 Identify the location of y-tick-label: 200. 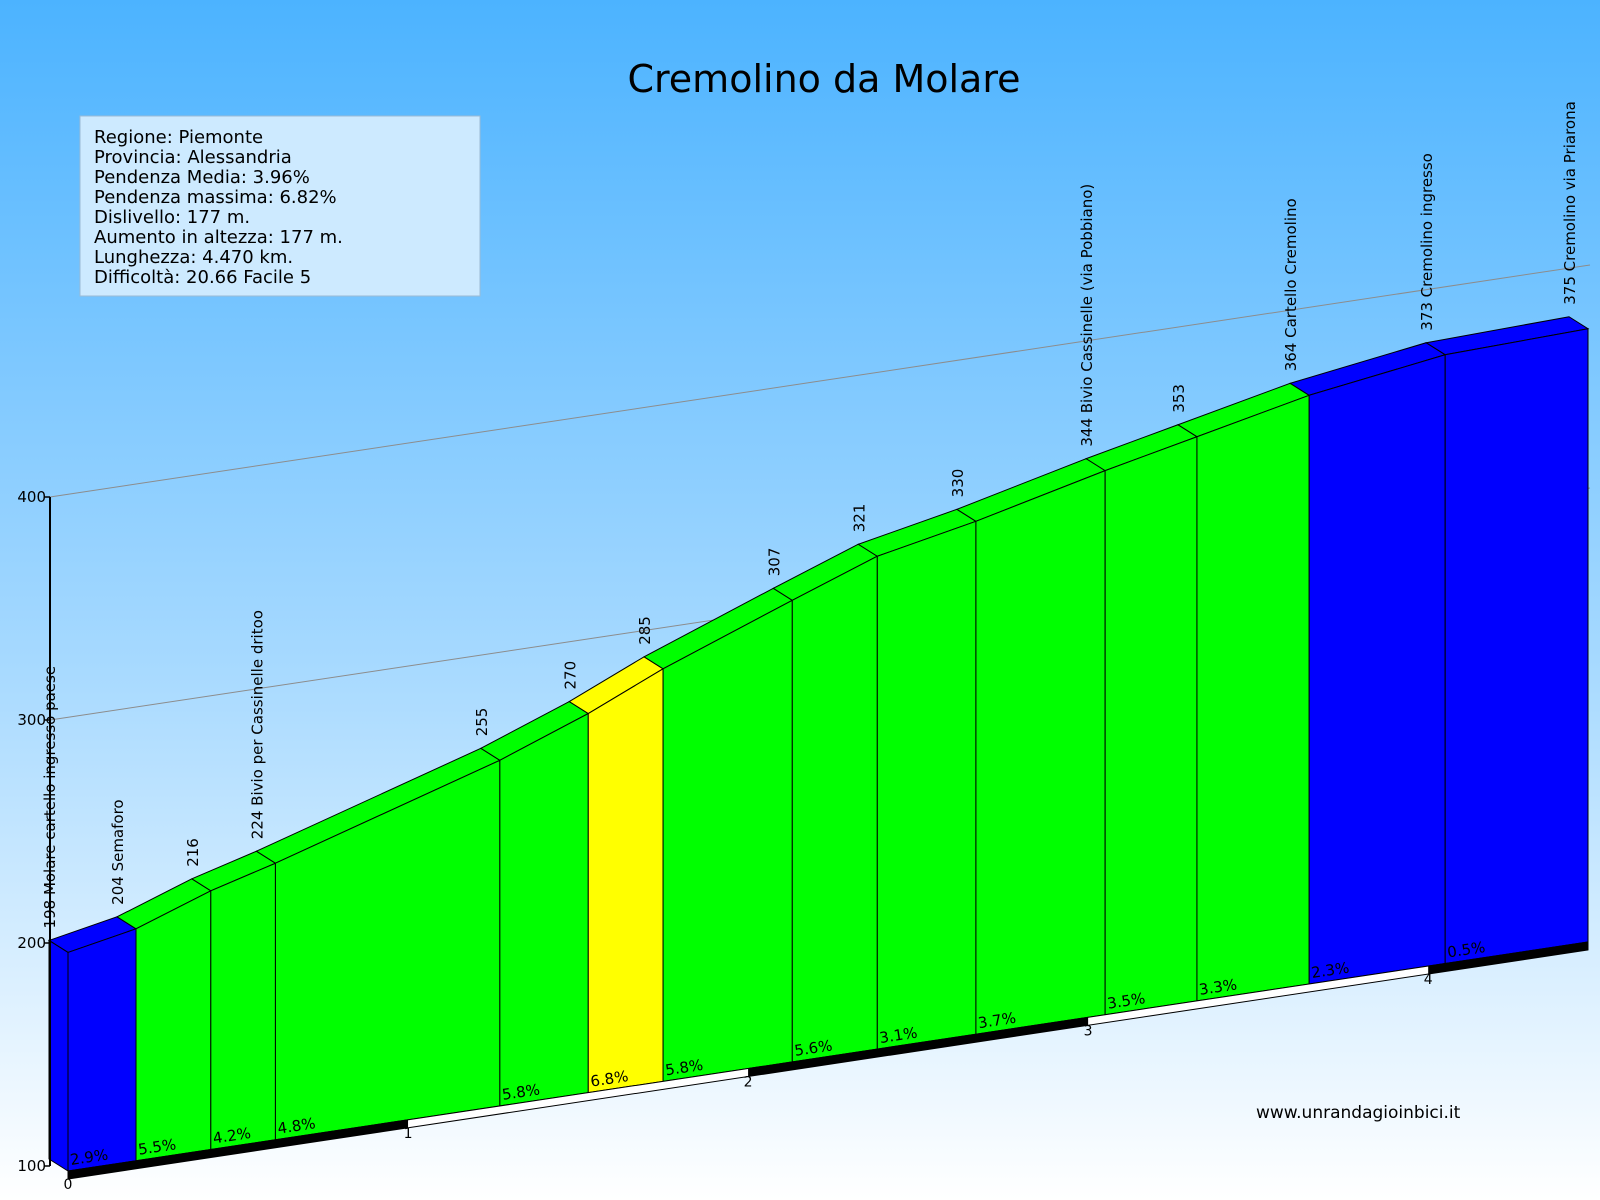
(31, 943).